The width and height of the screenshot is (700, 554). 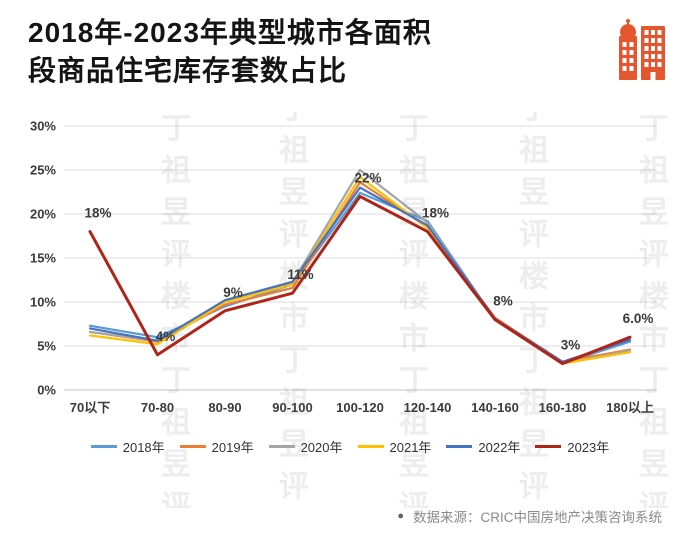 What do you see at coordinates (428, 407) in the screenshot?
I see `x-tick-label: 120-140` at bounding box center [428, 407].